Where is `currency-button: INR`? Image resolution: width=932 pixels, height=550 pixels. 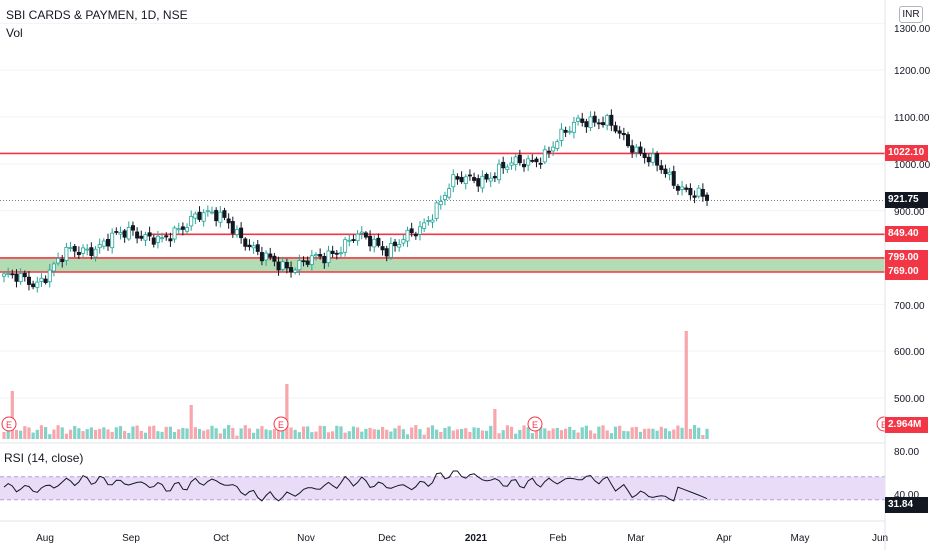 currency-button: INR is located at coordinates (911, 14).